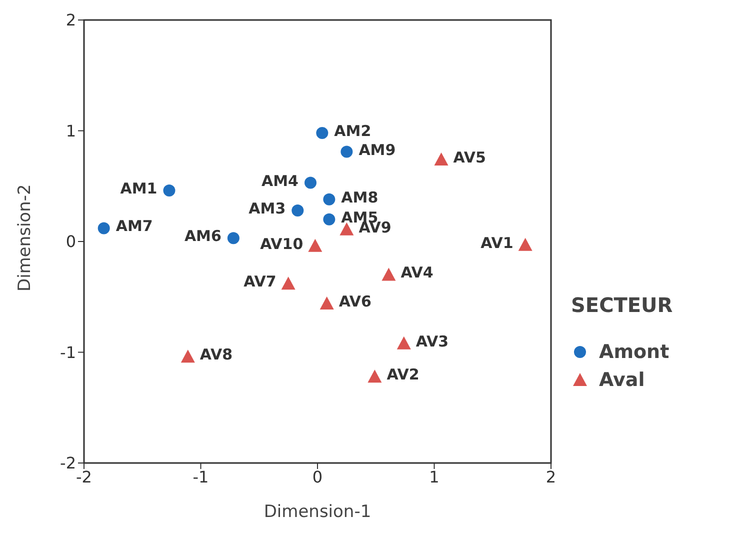 The image size is (729, 539). I want to click on y-tick-label: 2, so click(71, 20).